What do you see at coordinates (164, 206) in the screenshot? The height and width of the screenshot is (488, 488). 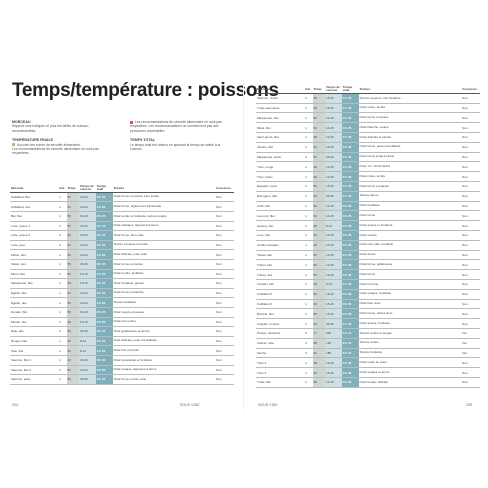 I see `table-cell: Chair ferme, légèrement translucide` at bounding box center [164, 206].